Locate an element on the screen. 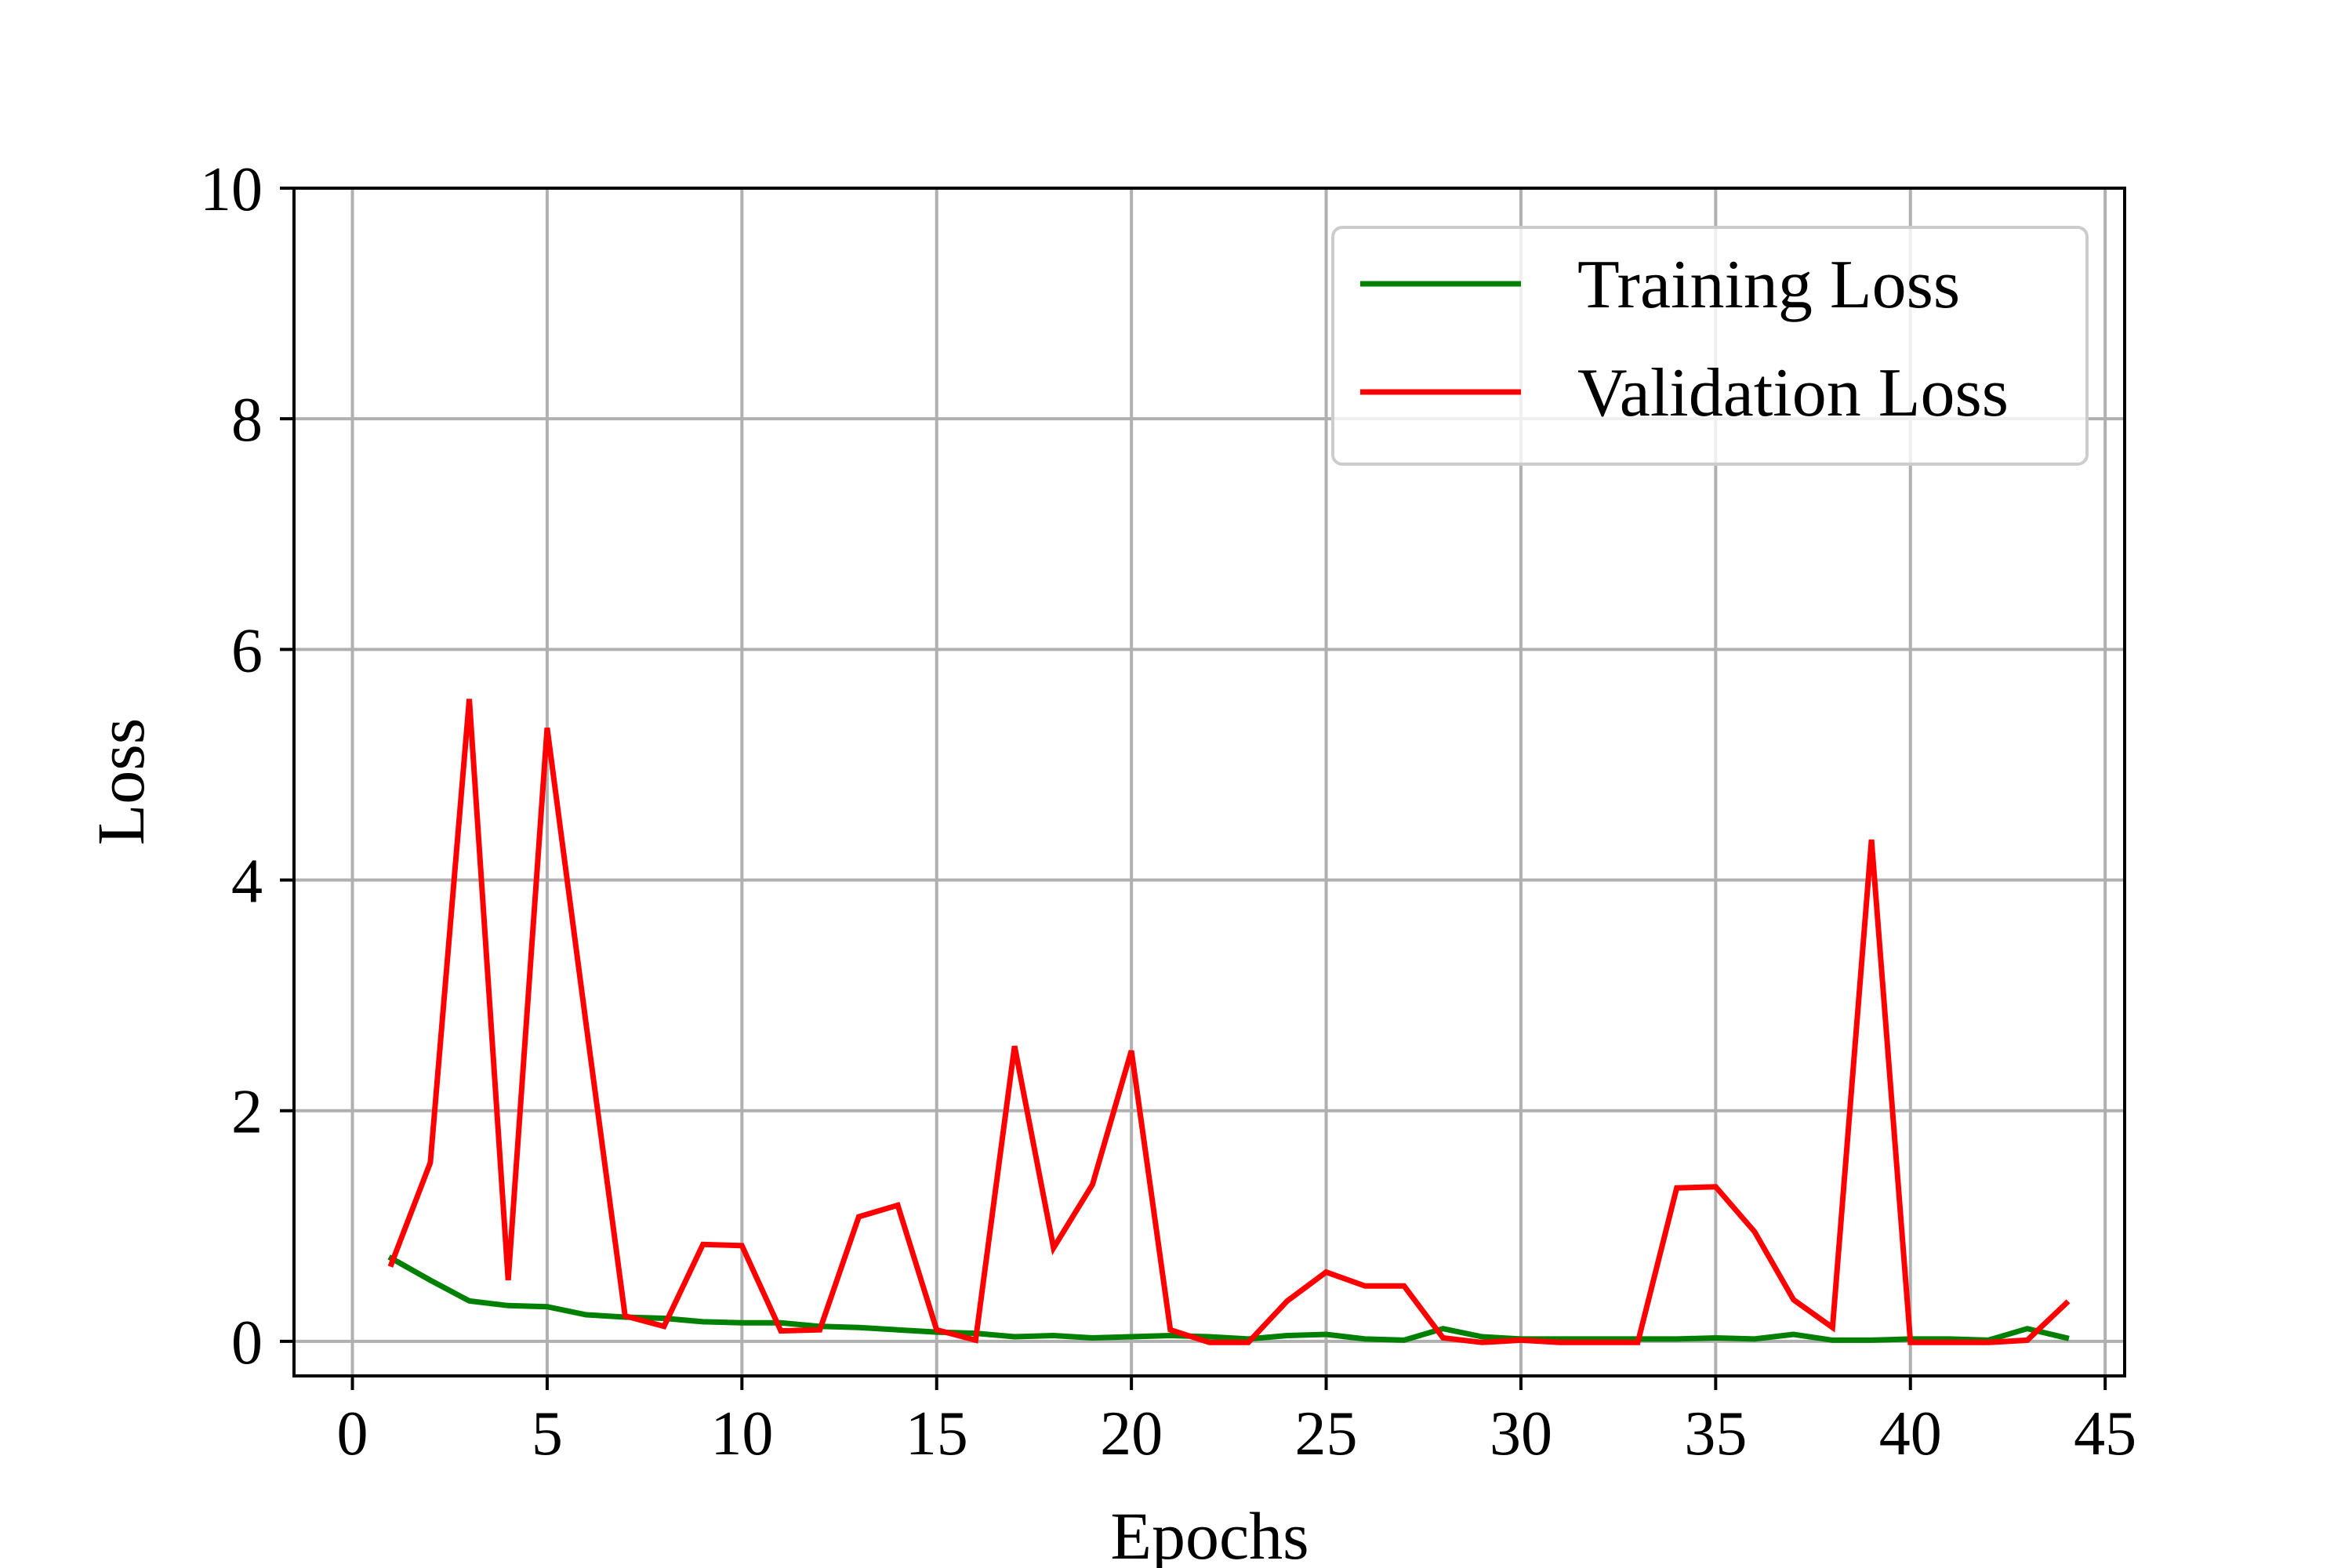 The image size is (2352, 1568). legend-label-validation-loss: Validation Loss is located at coordinates (1793, 393).